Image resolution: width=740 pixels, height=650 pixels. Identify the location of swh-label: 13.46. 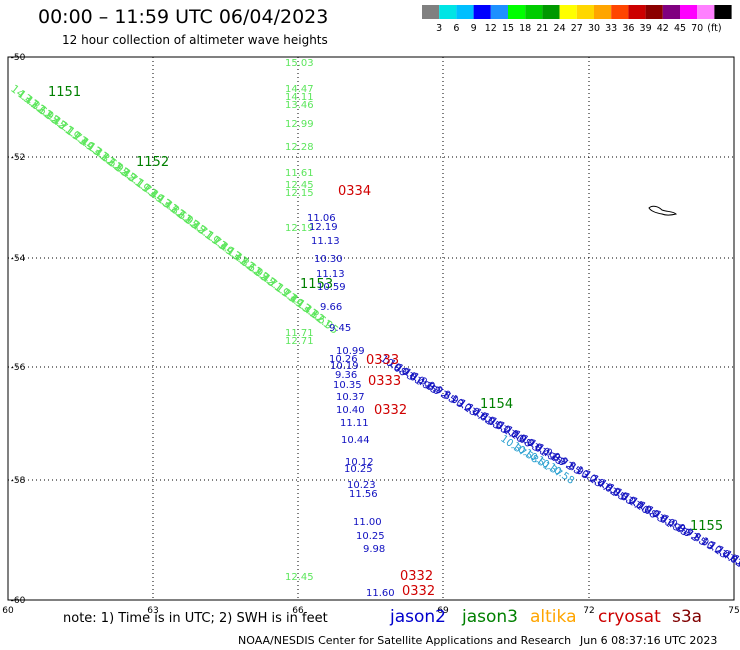
(299, 105).